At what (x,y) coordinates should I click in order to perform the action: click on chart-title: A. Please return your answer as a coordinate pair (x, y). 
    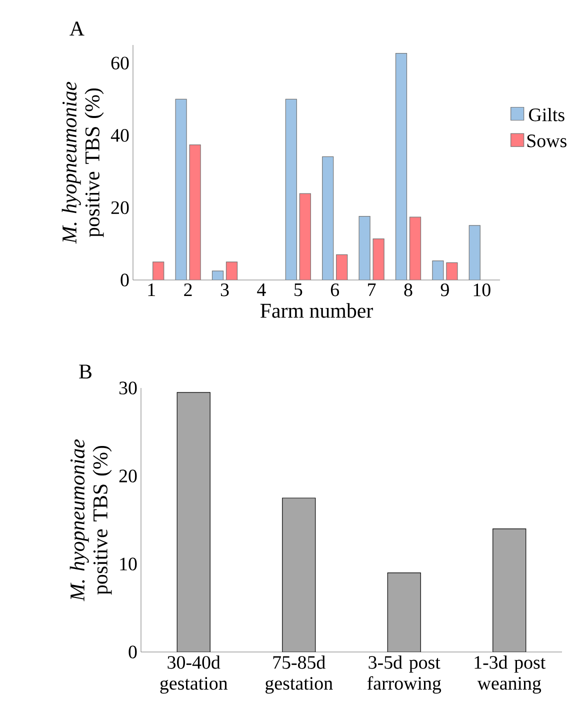
    Looking at the image, I should click on (77, 29).